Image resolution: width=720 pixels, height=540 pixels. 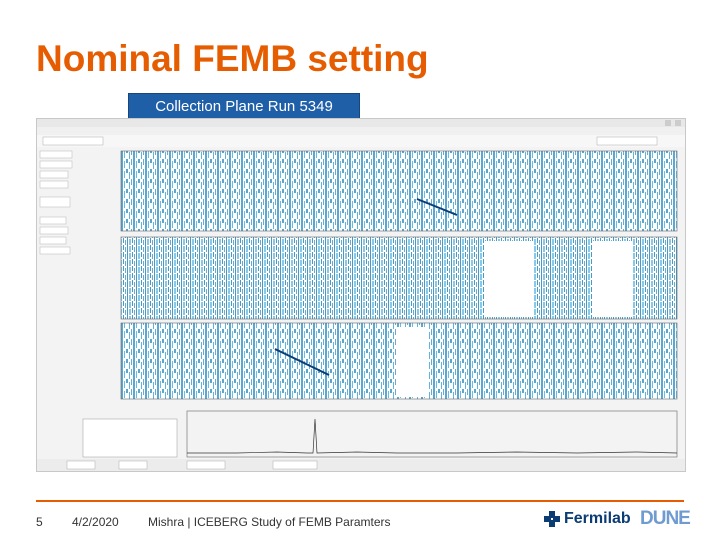 I want to click on author-line: Mishra | ICEBERG Study of FEMB Paramters, so click(x=269, y=522).